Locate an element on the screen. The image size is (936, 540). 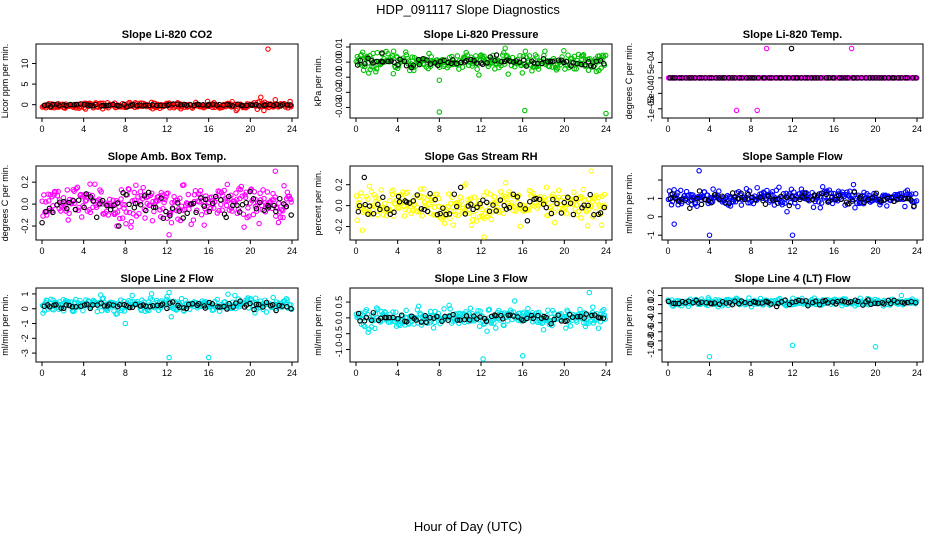
x-tick-label: 24 is located at coordinates (292, 251).